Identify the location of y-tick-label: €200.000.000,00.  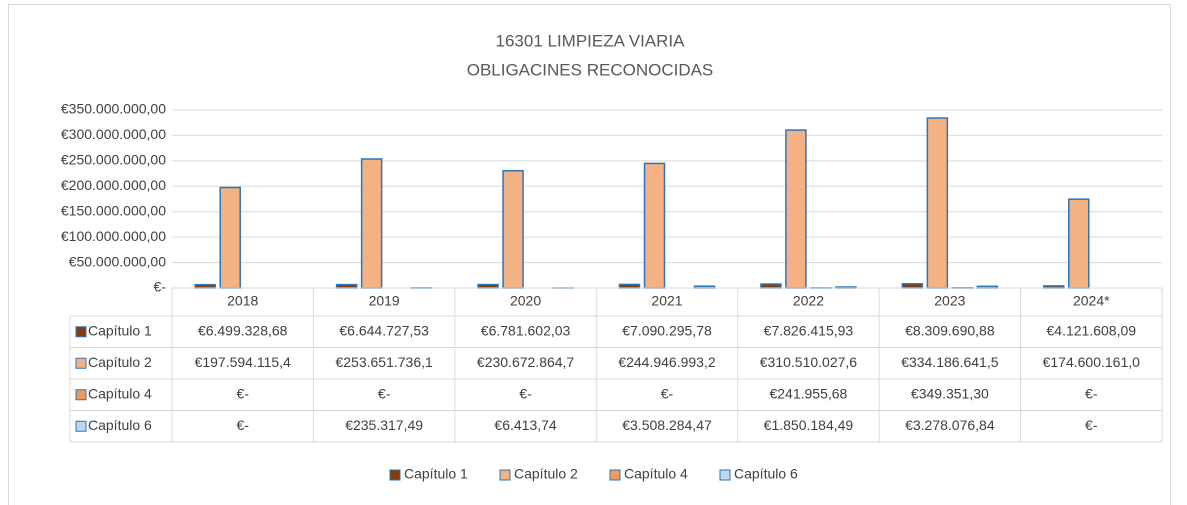
(113, 185).